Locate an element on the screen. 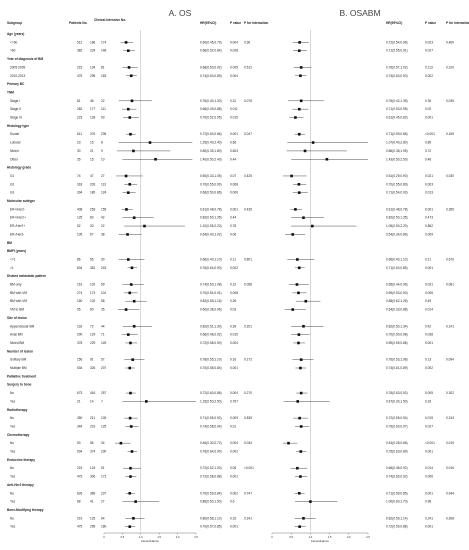 The width and height of the screenshot is (469, 550). intensive-count: 22 is located at coordinates (103, 226).